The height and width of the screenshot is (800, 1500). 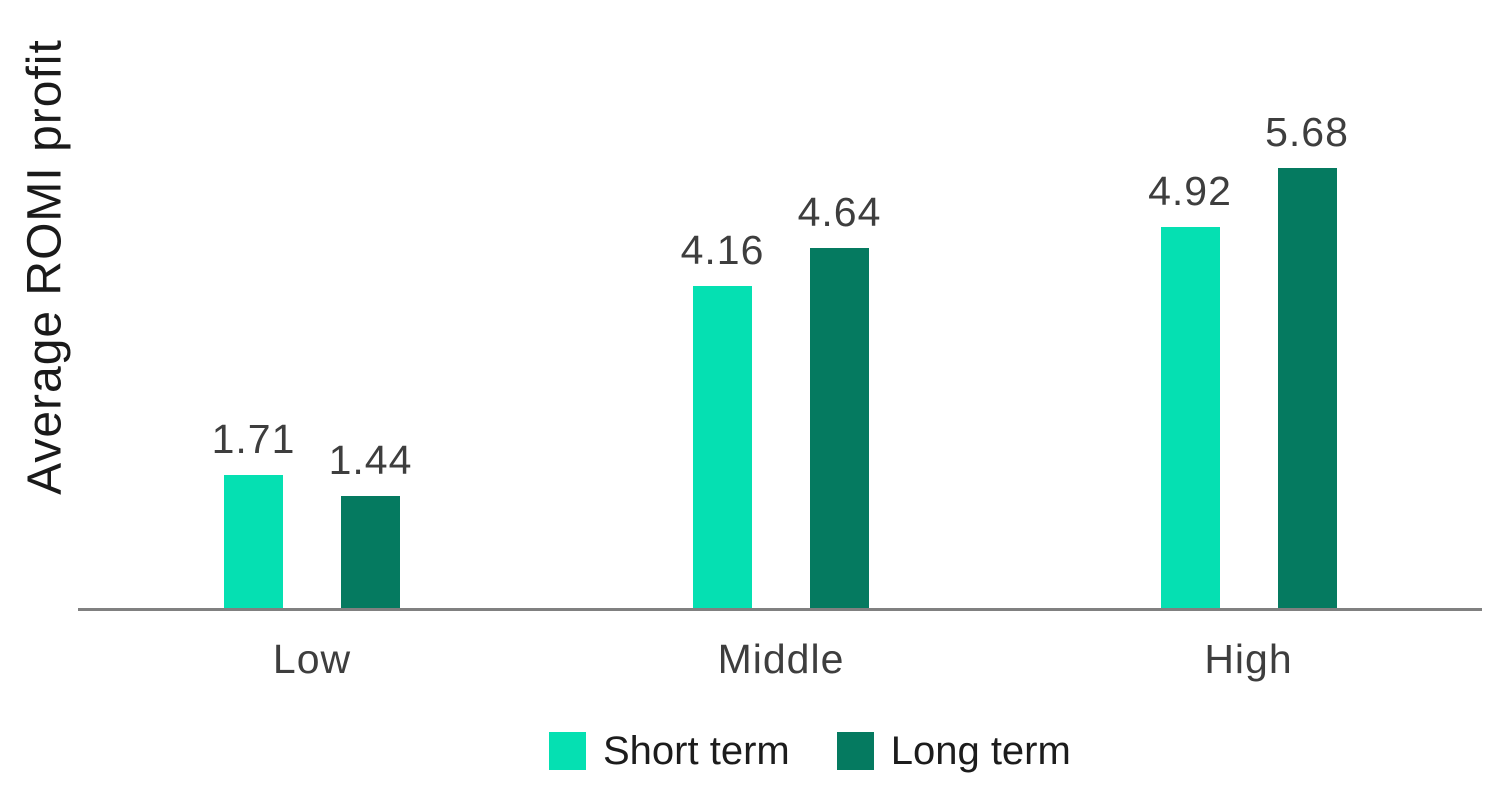 I want to click on value-label-long-term-middle: 4.64, so click(x=839, y=212).